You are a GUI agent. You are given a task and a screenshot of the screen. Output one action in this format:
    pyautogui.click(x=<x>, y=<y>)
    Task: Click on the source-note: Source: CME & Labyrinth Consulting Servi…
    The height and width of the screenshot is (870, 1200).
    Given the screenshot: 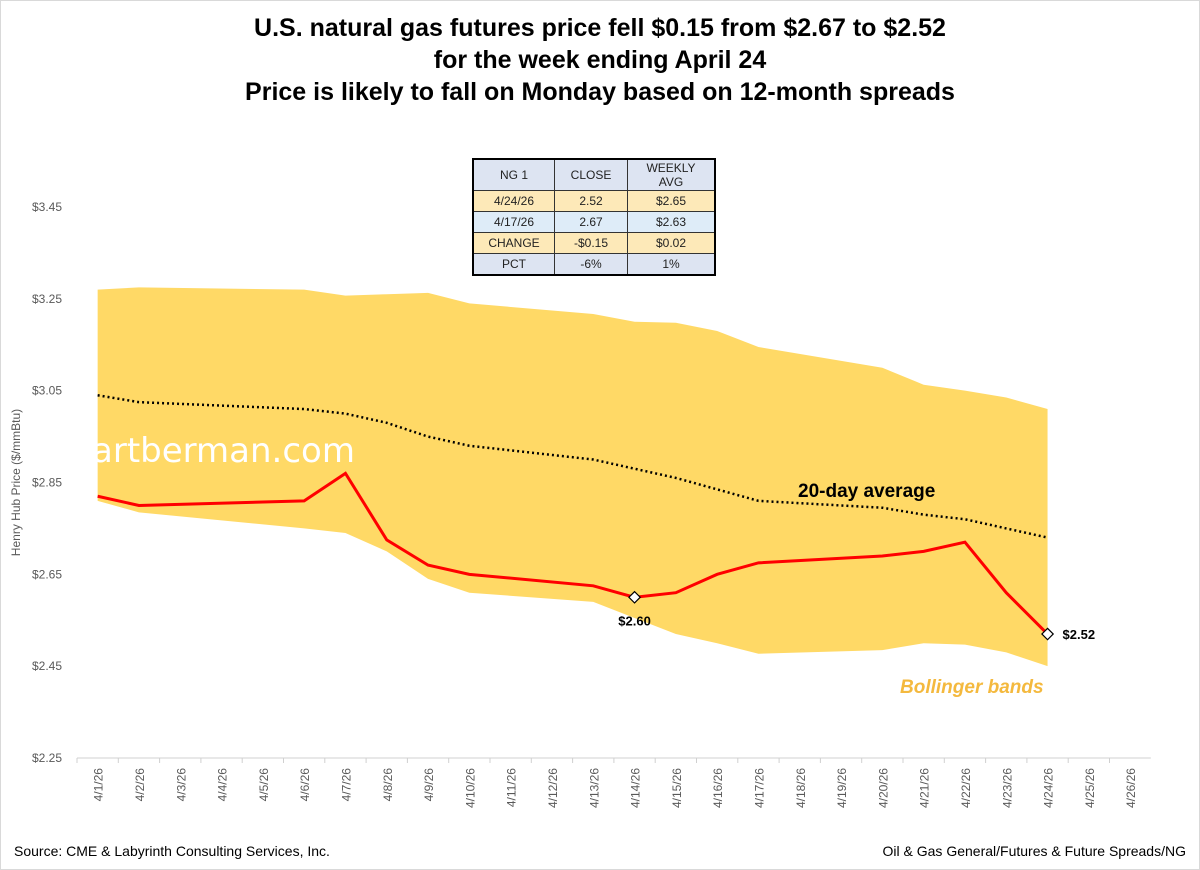 What is the action you would take?
    pyautogui.click(x=172, y=851)
    